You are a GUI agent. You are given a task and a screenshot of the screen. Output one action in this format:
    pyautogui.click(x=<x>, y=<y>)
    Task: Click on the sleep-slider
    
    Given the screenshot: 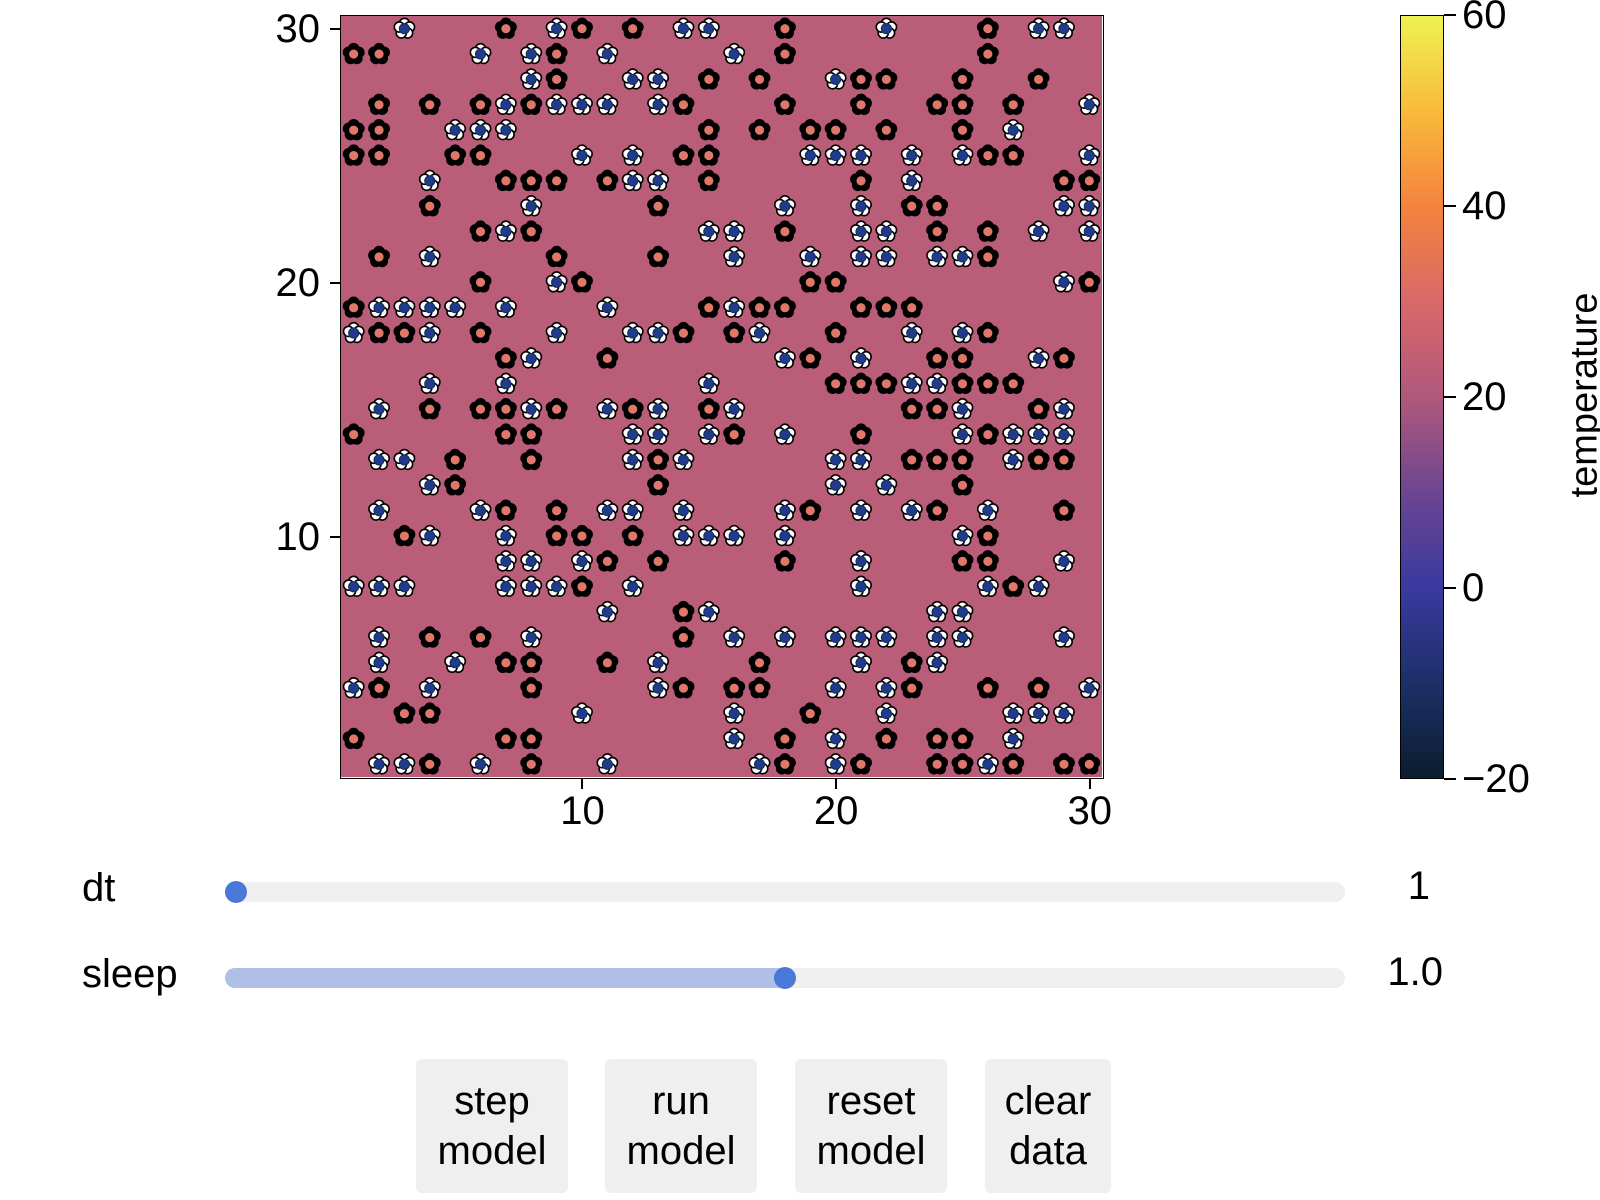 What is the action you would take?
    pyautogui.click(x=785, y=978)
    